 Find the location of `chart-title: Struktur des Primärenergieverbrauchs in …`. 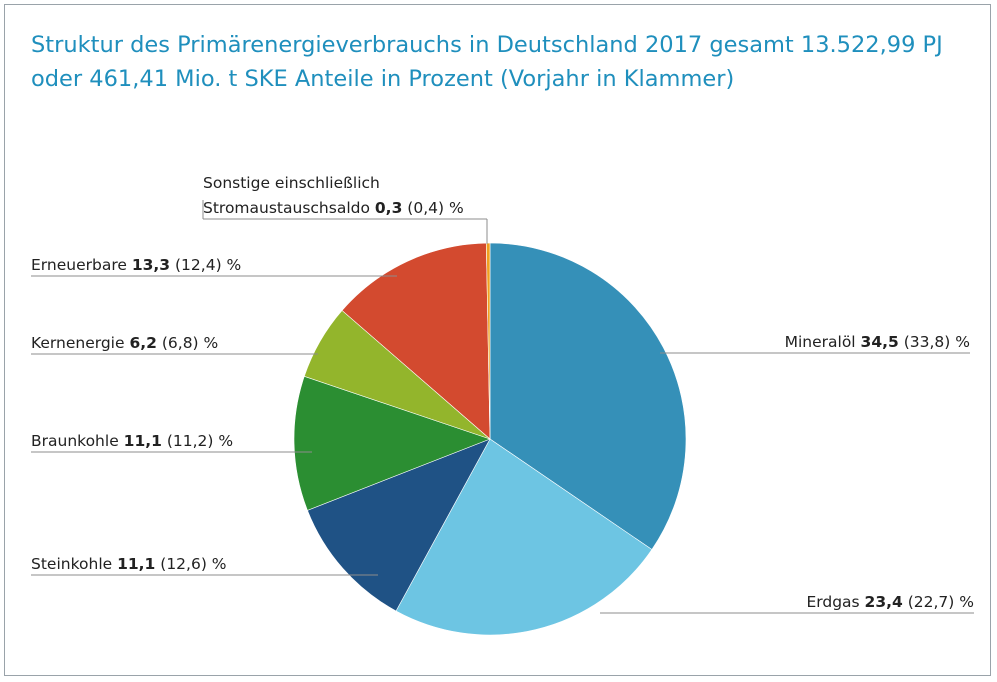

chart-title: Struktur des Primärenergieverbrauchs in … is located at coordinates (501, 62).